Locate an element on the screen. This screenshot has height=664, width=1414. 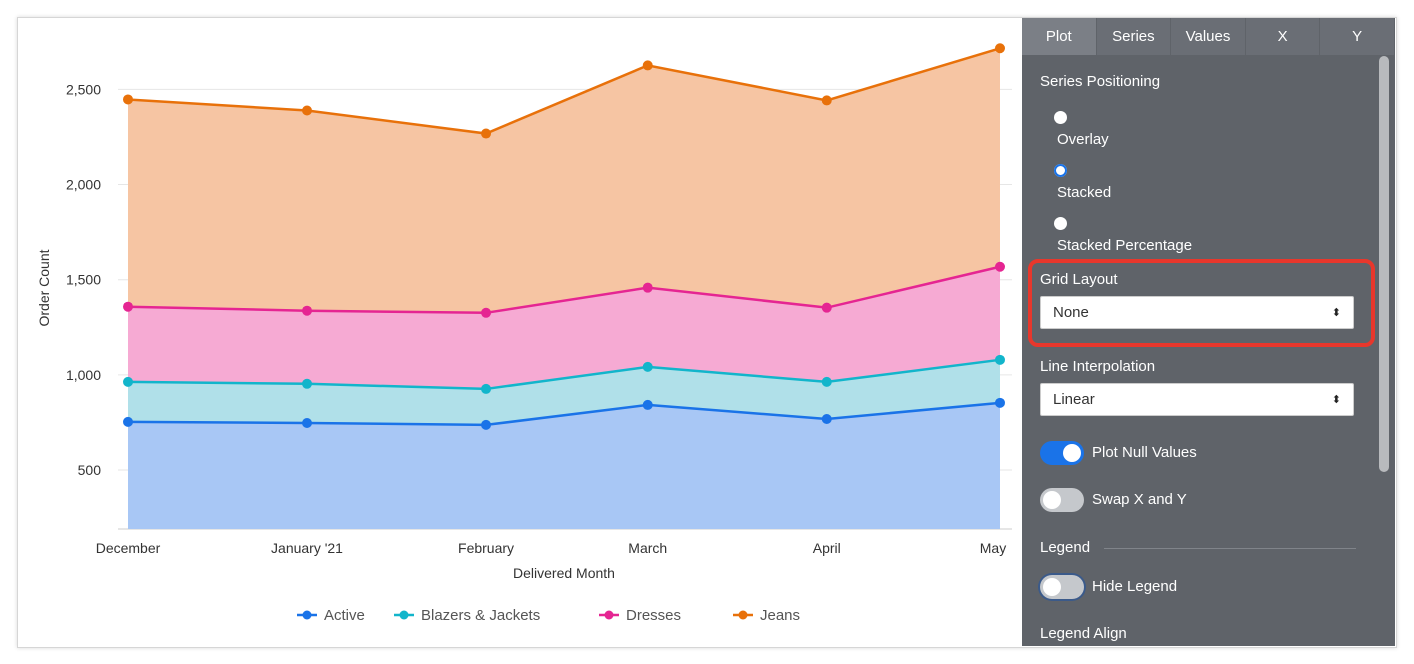
y-tick-label: 2,000 is located at coordinates (83, 185).